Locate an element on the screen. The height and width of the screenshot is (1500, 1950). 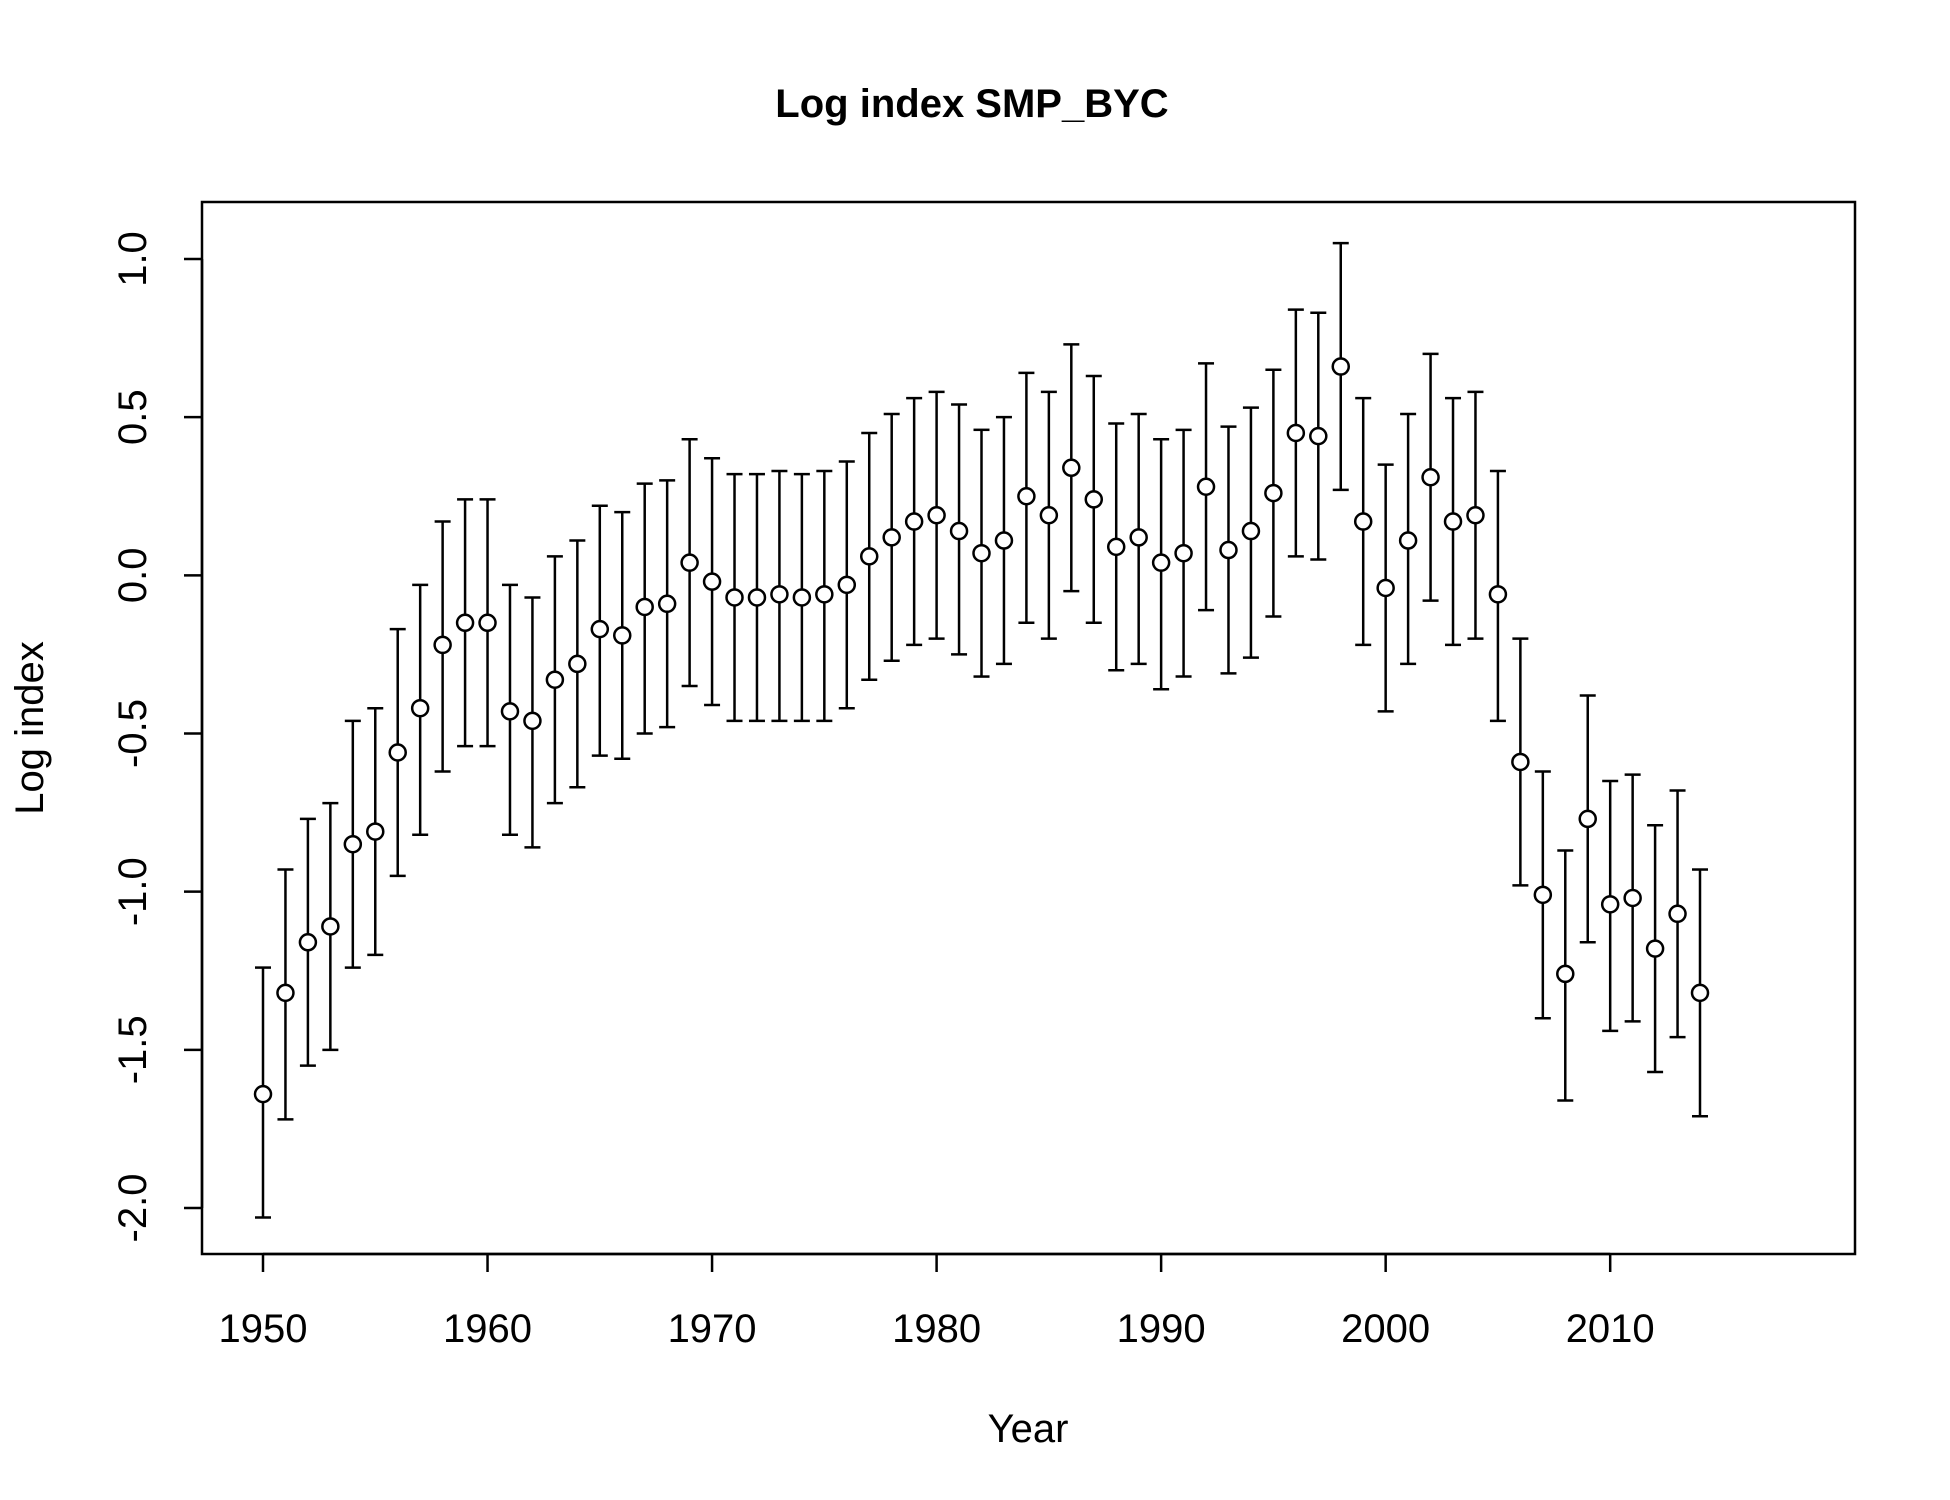
y-tick-label: -2.0 is located at coordinates (133, 1208).